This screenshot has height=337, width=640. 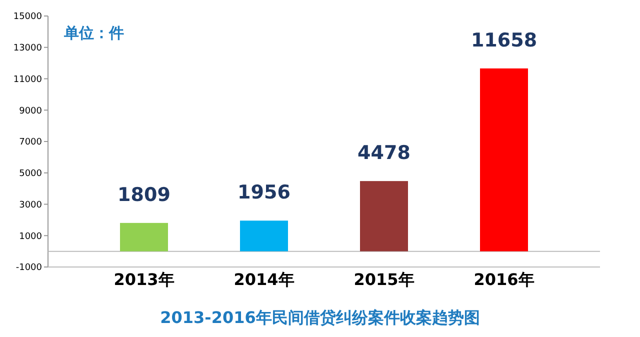 What do you see at coordinates (30, 143) in the screenshot?
I see `y-tick-label: 7000` at bounding box center [30, 143].